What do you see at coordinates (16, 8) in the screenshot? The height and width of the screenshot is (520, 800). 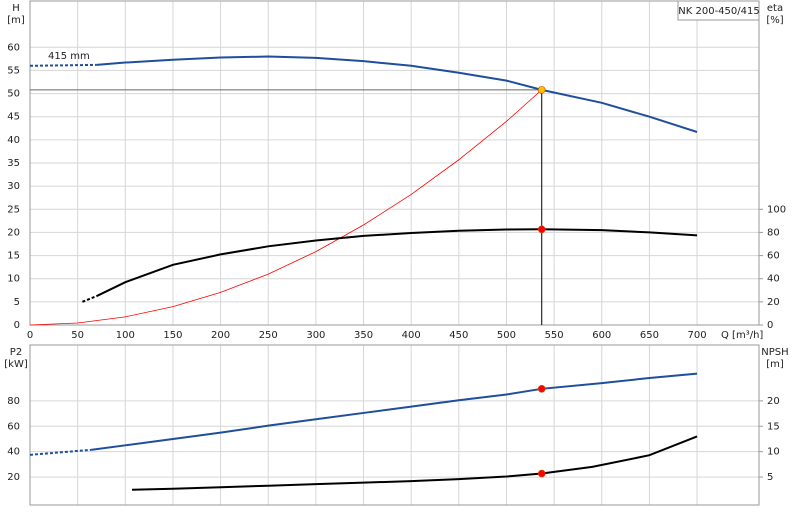 I see `y-axis-label: H` at bounding box center [16, 8].